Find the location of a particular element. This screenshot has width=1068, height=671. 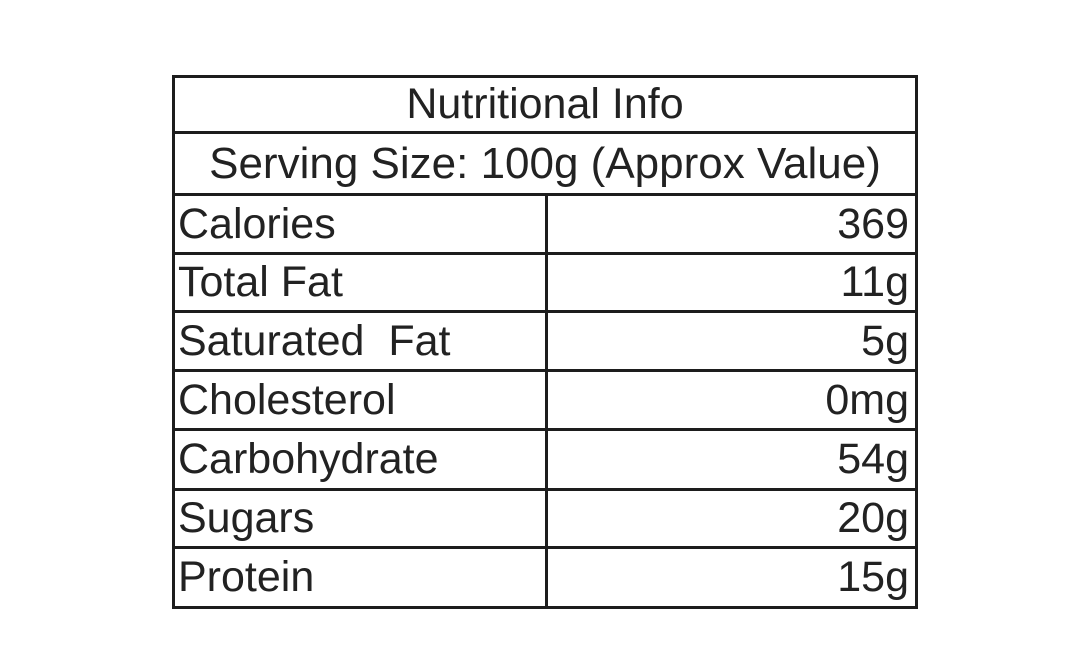

nutrient-label-carbohydrate: Carbohydrate is located at coordinates (361, 461).